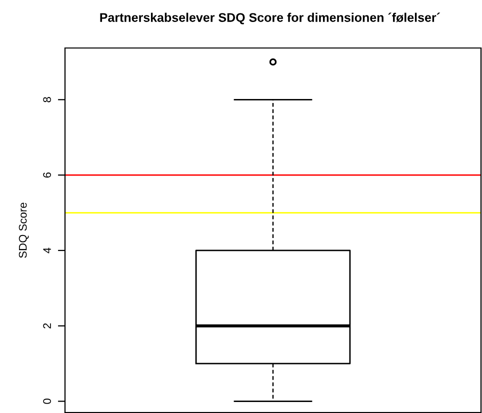 This screenshot has height=413, width=482. Describe the element at coordinates (47, 175) in the screenshot. I see `y-tick-label: 6` at that location.